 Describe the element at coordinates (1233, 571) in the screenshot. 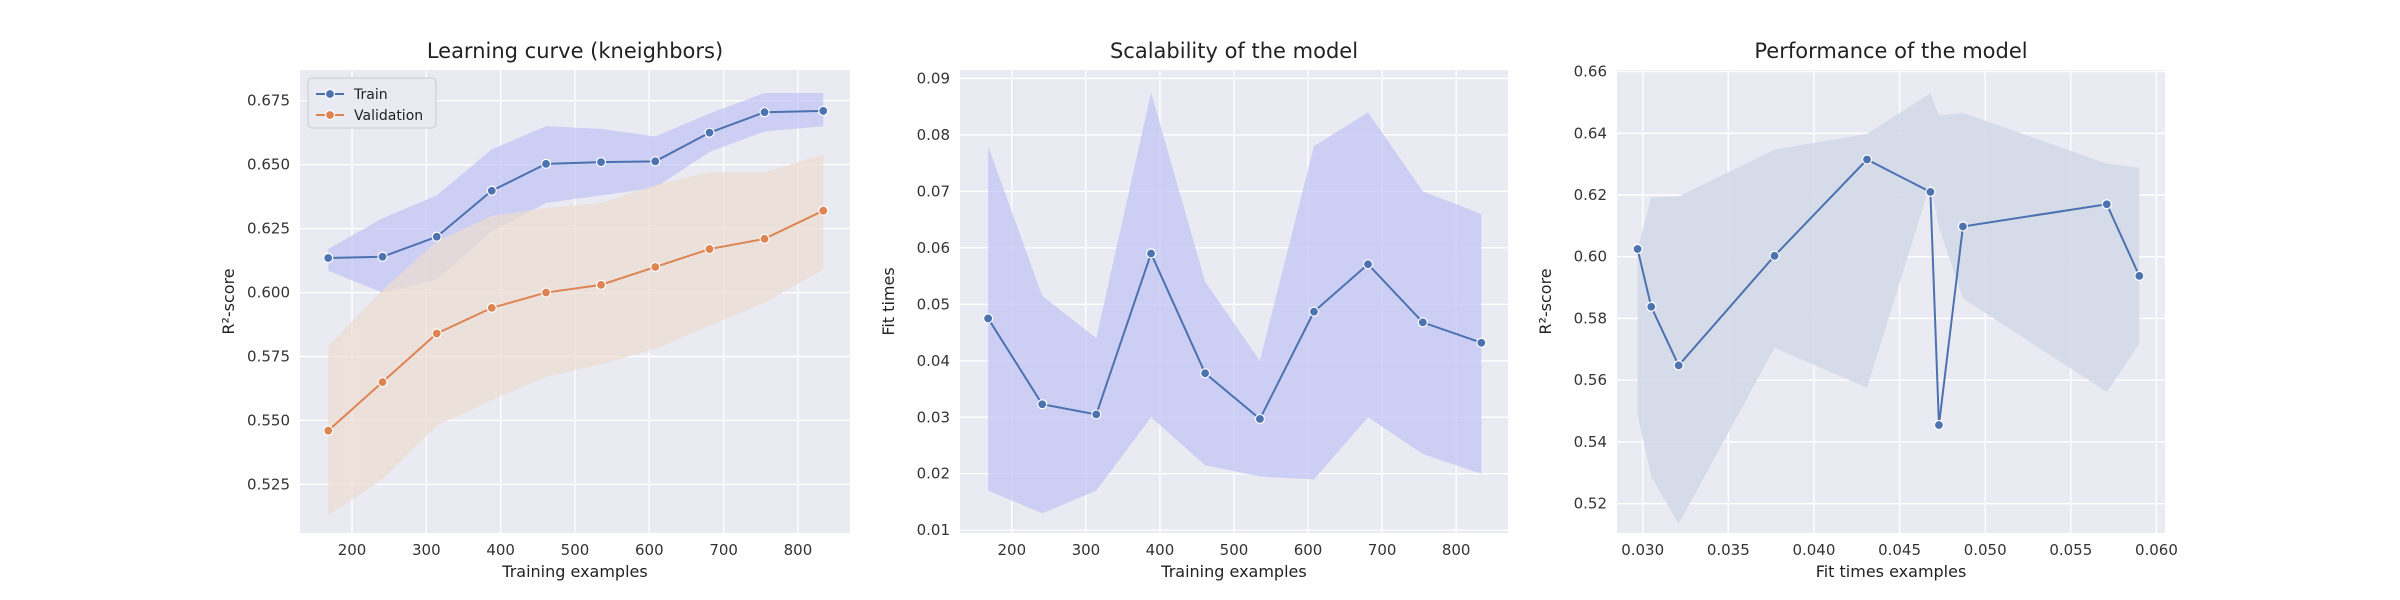

I see `scalability-x-label: Training examples` at that location.